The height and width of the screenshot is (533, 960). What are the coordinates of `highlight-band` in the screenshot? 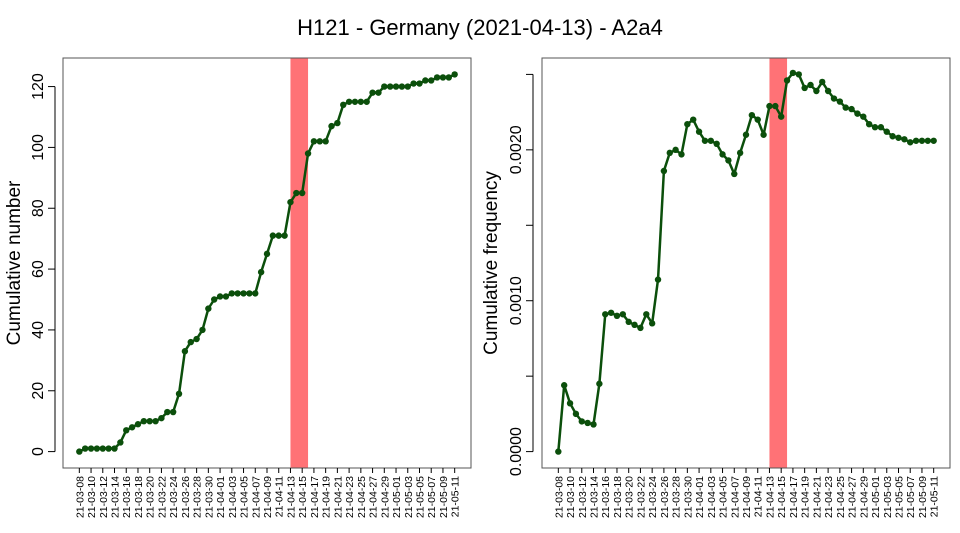 It's located at (299, 263).